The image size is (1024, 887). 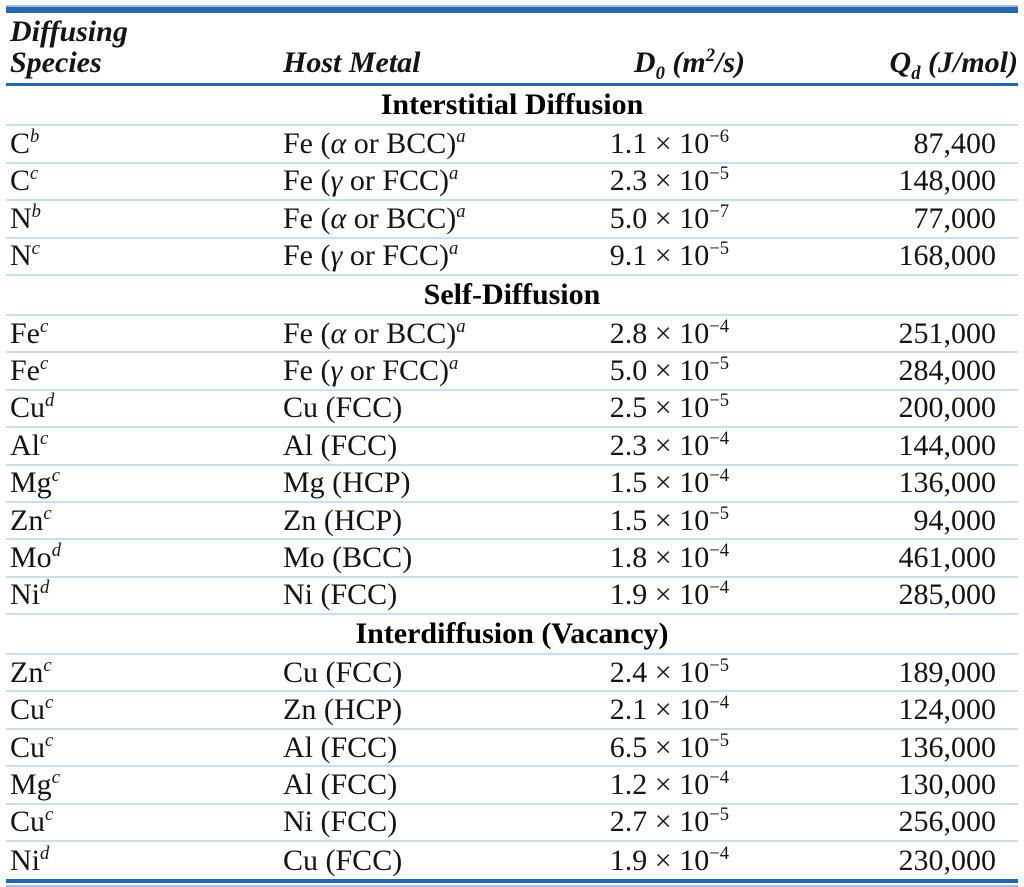 I want to click on host-cell: Fe (α or BCC)a, so click(x=399, y=219).